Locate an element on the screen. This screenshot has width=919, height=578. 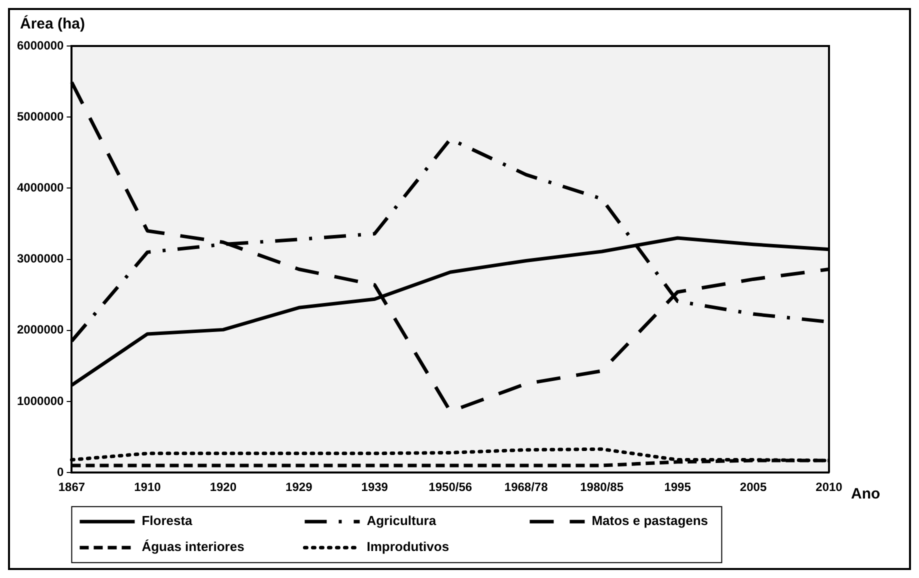
y-tick-label: 4000000 is located at coordinates (40, 187).